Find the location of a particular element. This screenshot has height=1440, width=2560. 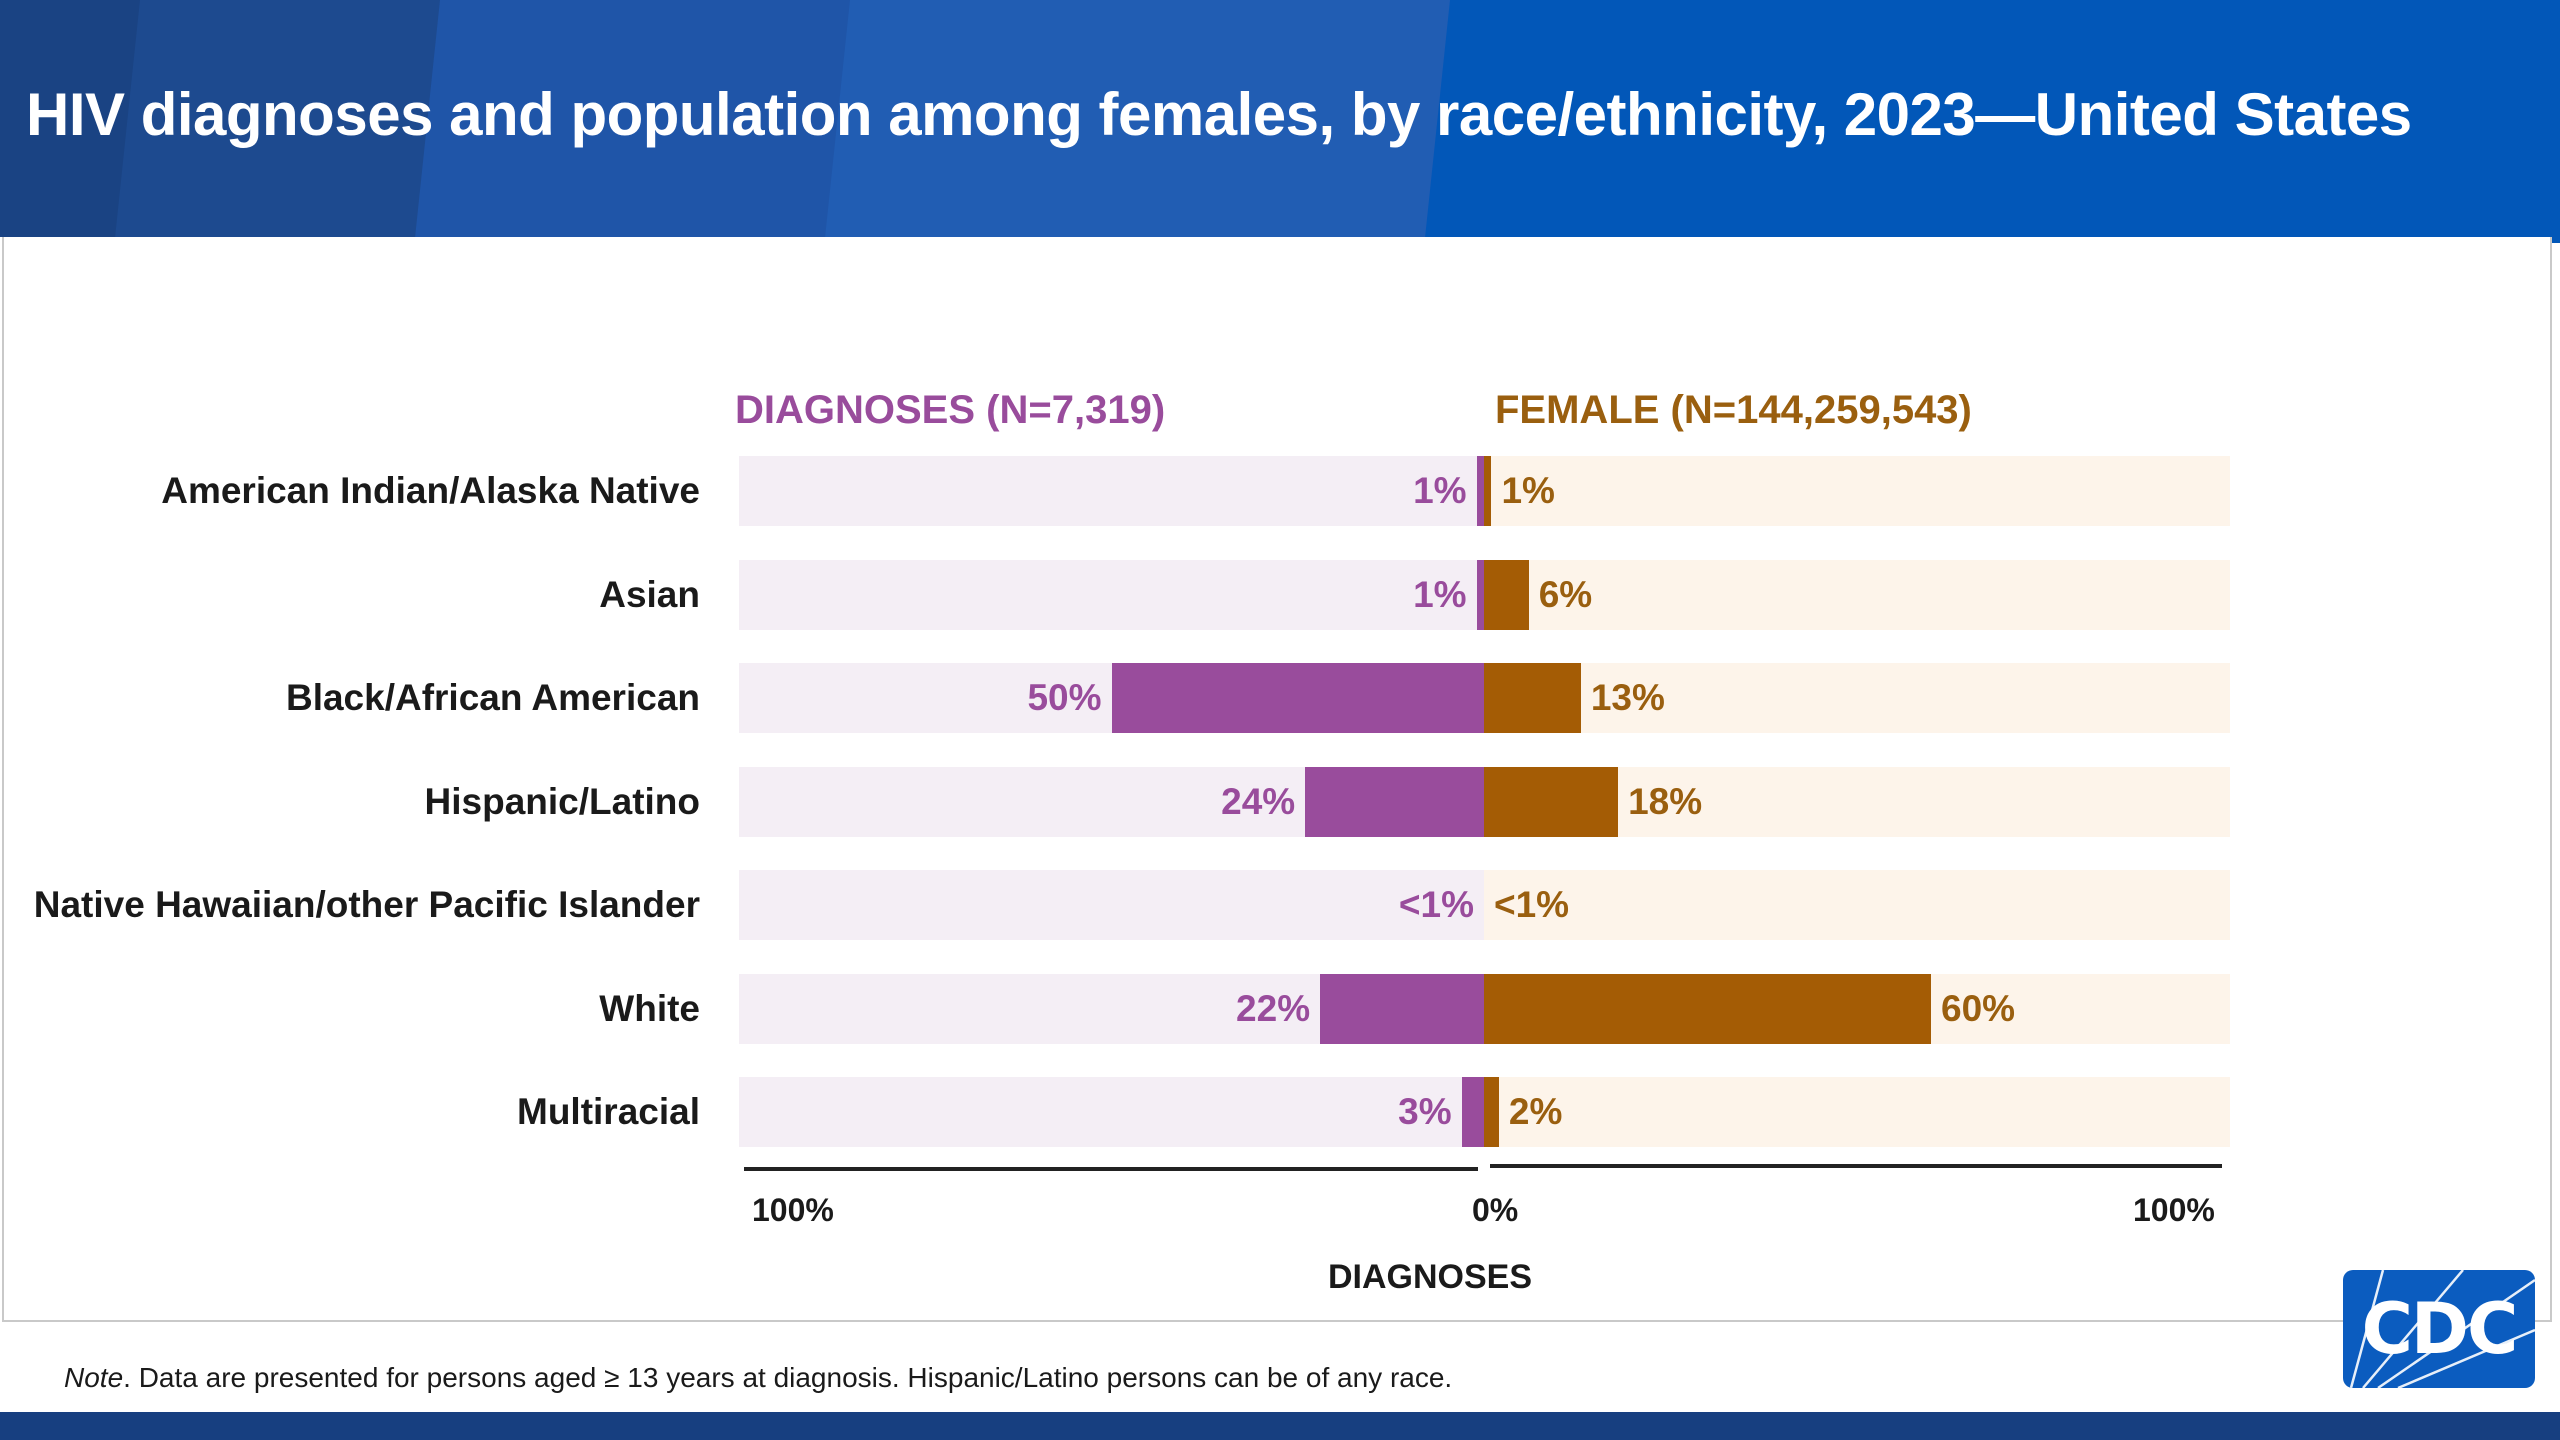

x-axis-title: DIAGNOSES is located at coordinates (1430, 1277).